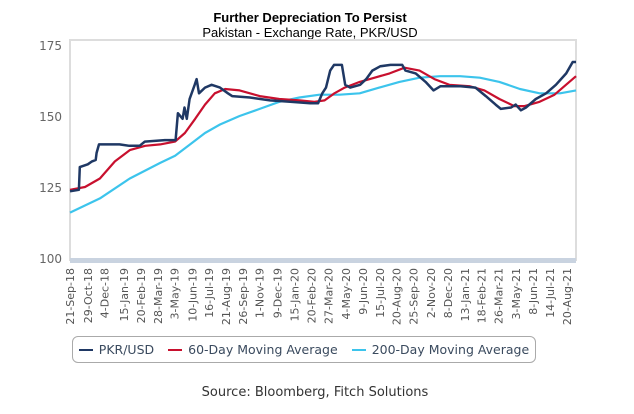 This screenshot has height=414, width=634. What do you see at coordinates (413, 296) in the screenshot?
I see `x-tick-label: 25-Sep-20` at bounding box center [413, 296].